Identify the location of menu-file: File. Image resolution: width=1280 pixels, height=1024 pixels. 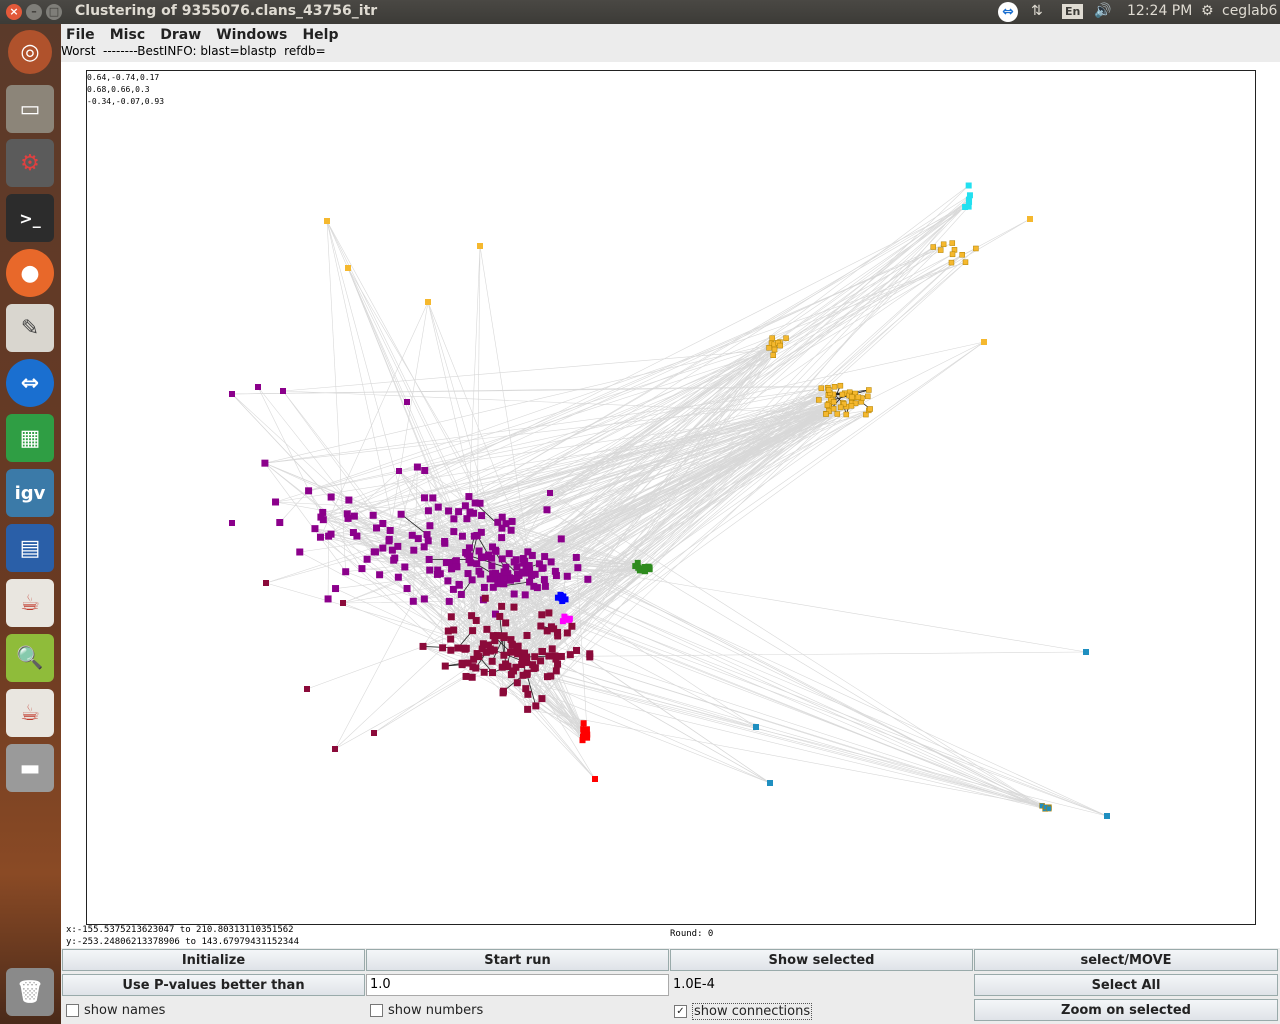
(80, 35).